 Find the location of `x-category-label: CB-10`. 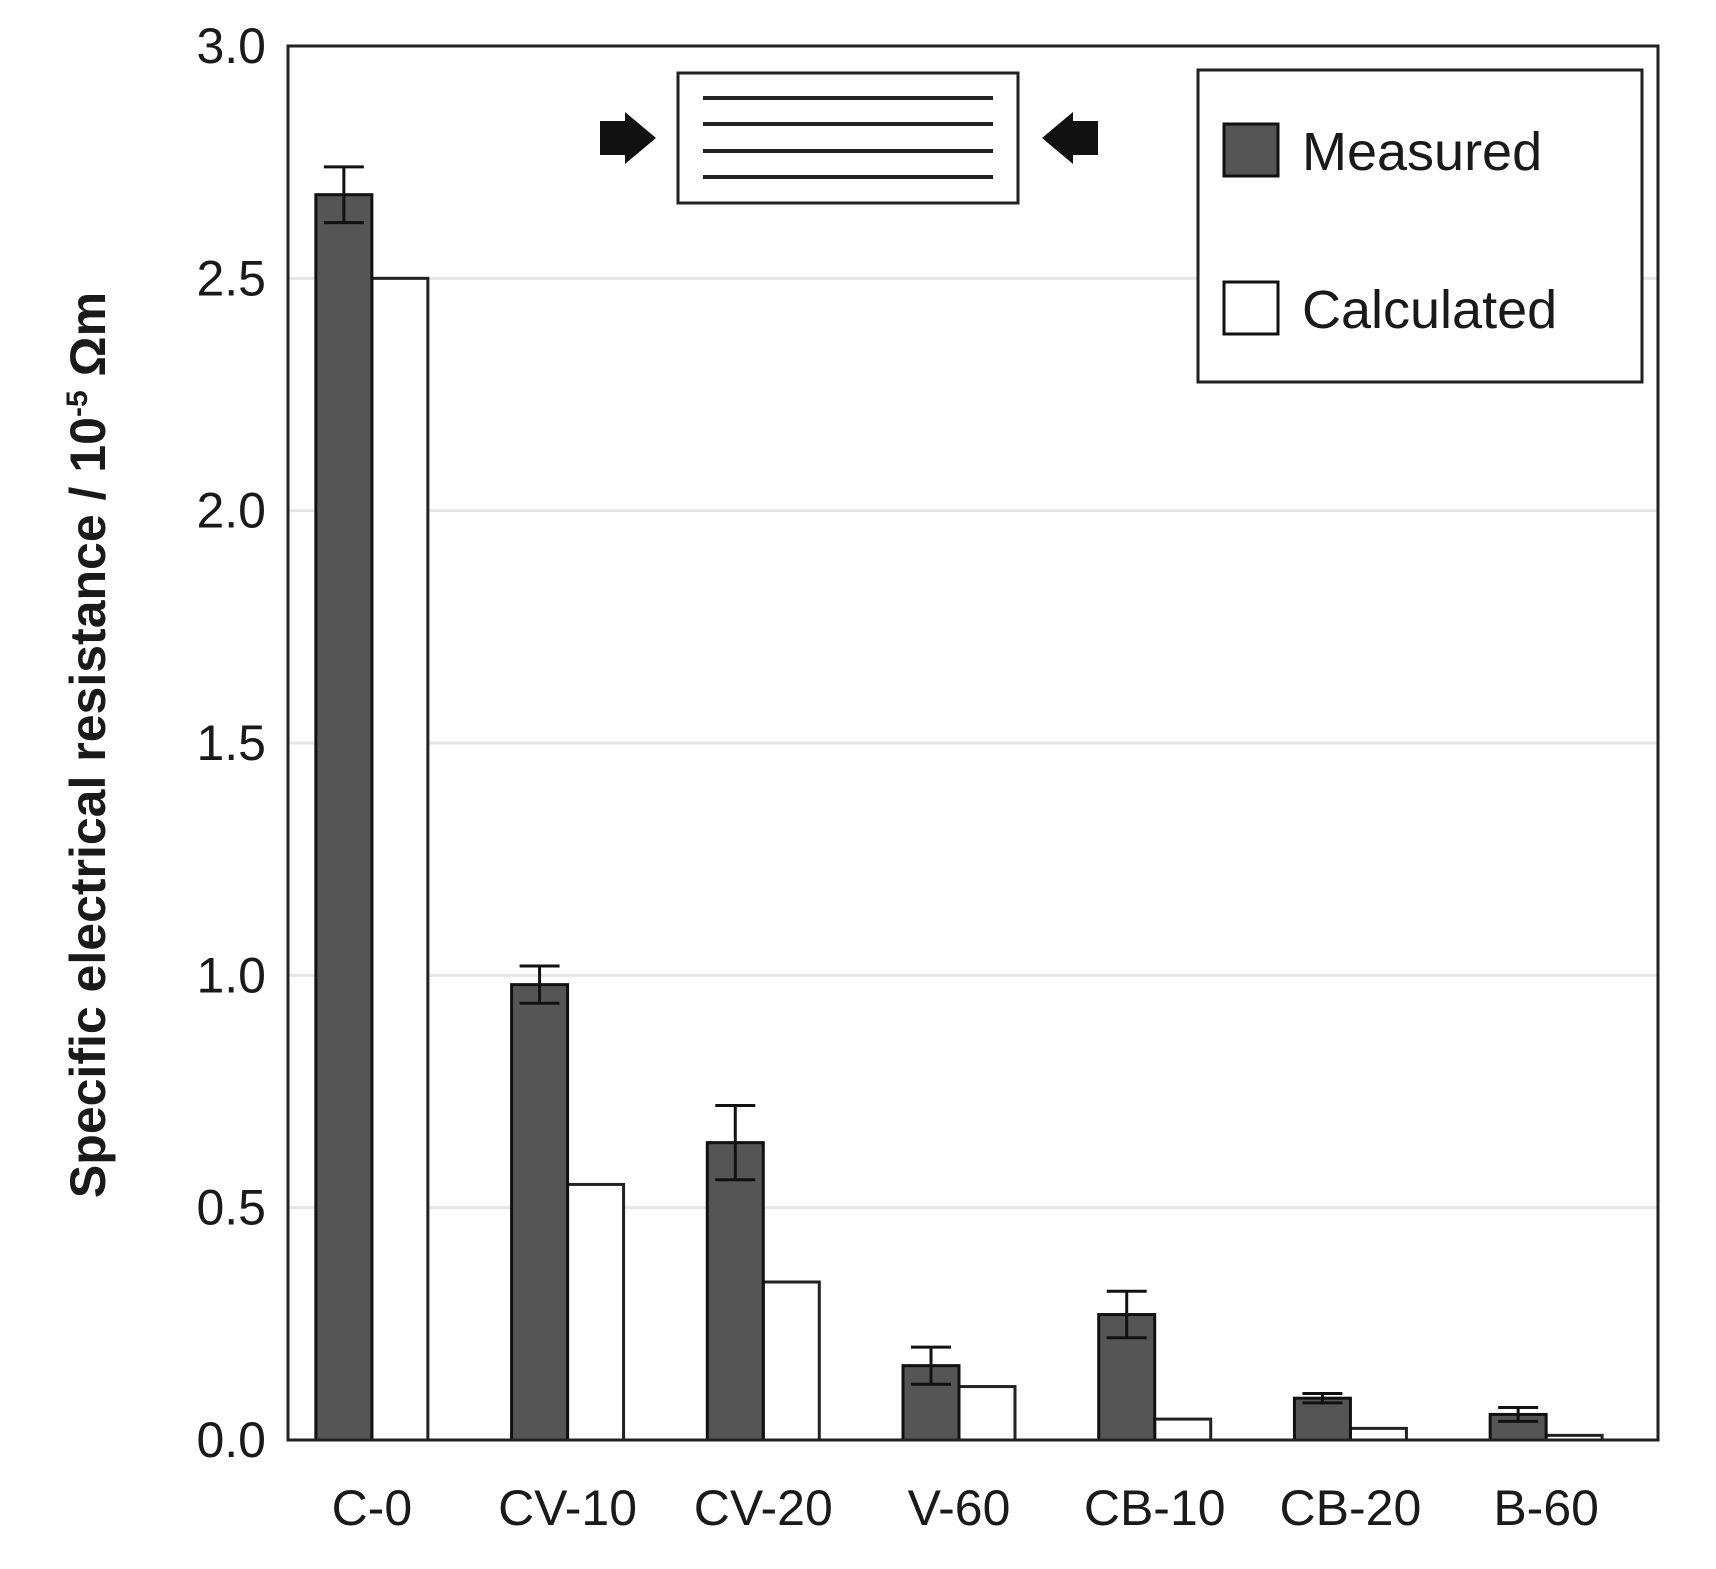

x-category-label: CB-10 is located at coordinates (1155, 1508).